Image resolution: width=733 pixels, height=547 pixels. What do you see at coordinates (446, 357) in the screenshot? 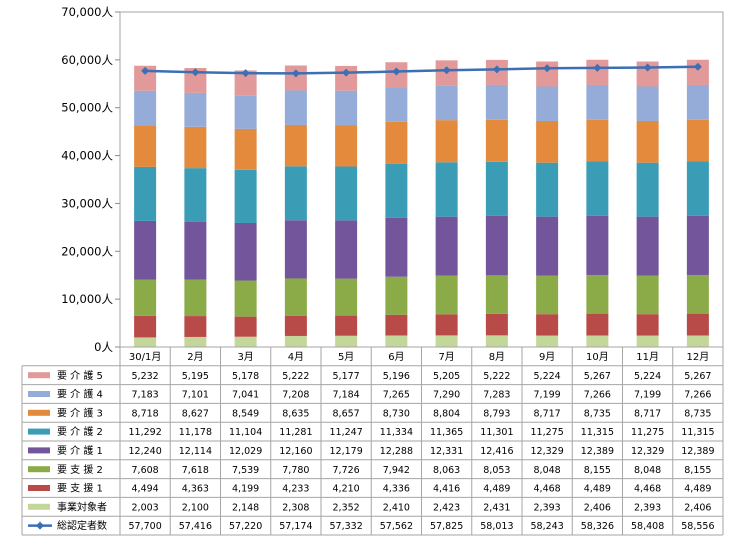
I see `x-tick-label: 7月` at bounding box center [446, 357].